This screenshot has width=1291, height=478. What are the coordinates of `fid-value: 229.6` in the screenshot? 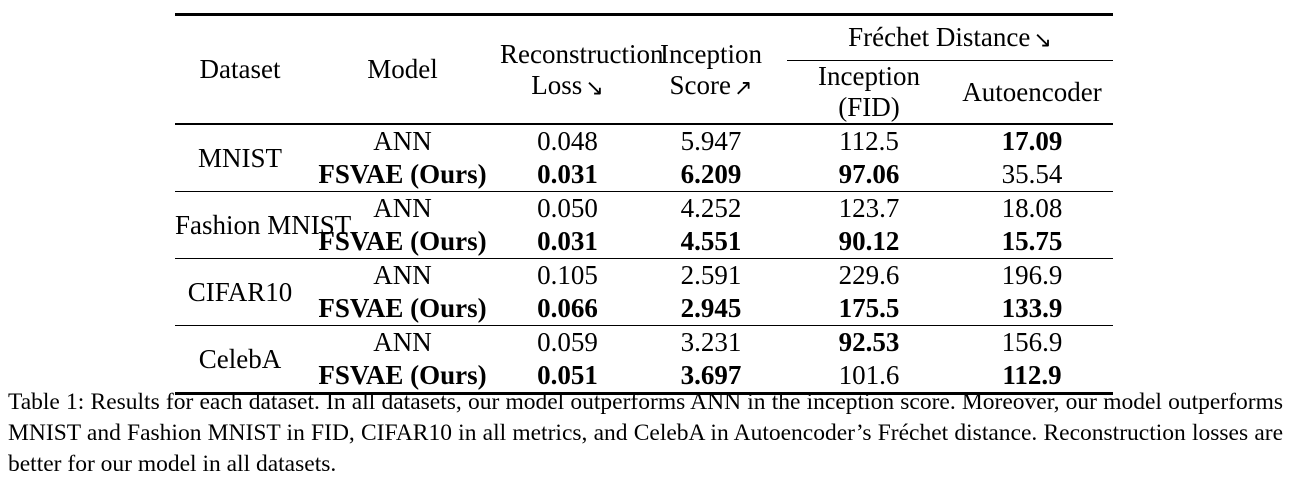 It's located at (869, 275).